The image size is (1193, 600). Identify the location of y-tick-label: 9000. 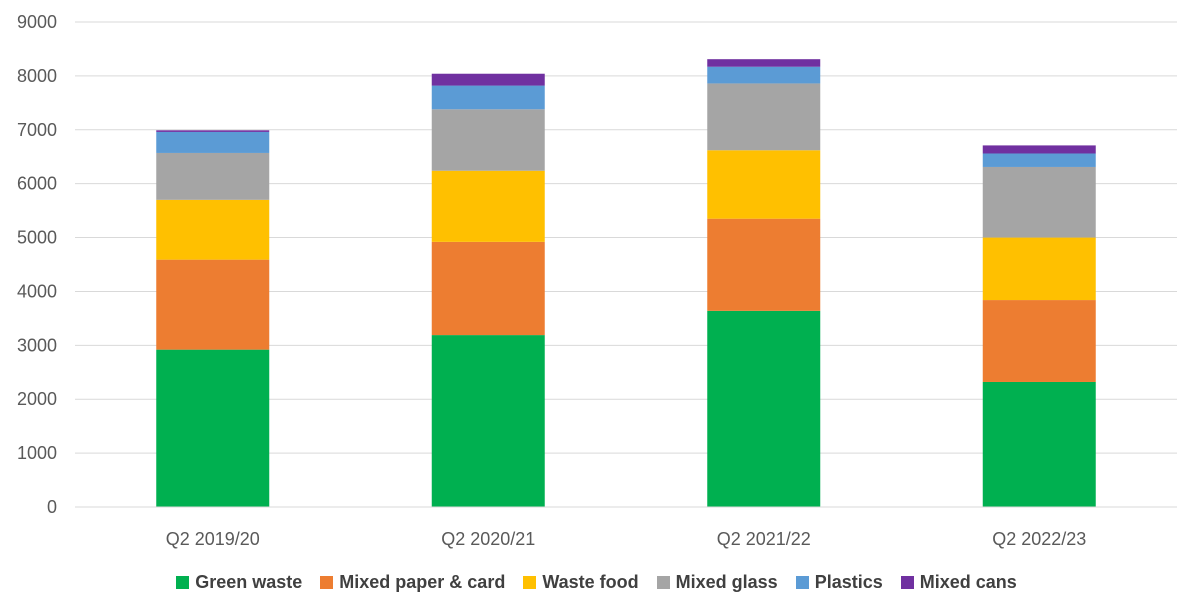
(37, 22).